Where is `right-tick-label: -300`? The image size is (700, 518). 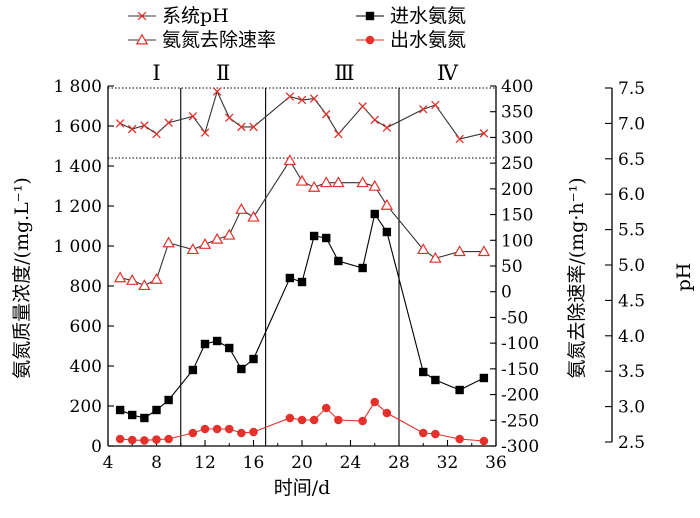 right-tick-label: -300 is located at coordinates (520, 447).